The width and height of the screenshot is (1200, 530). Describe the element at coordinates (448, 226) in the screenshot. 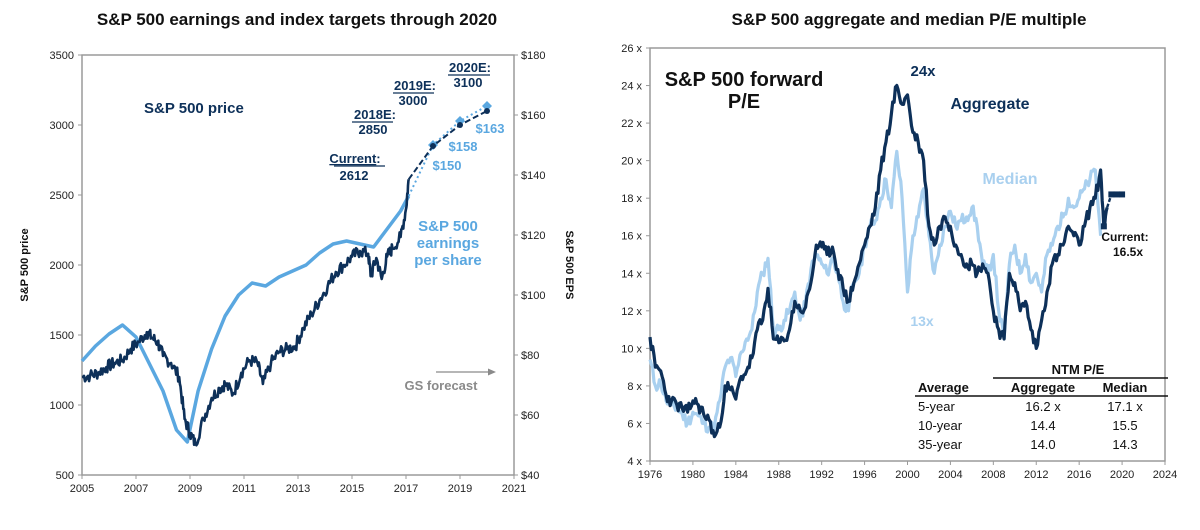

I see `eps-label-line-1: S&P 500` at that location.